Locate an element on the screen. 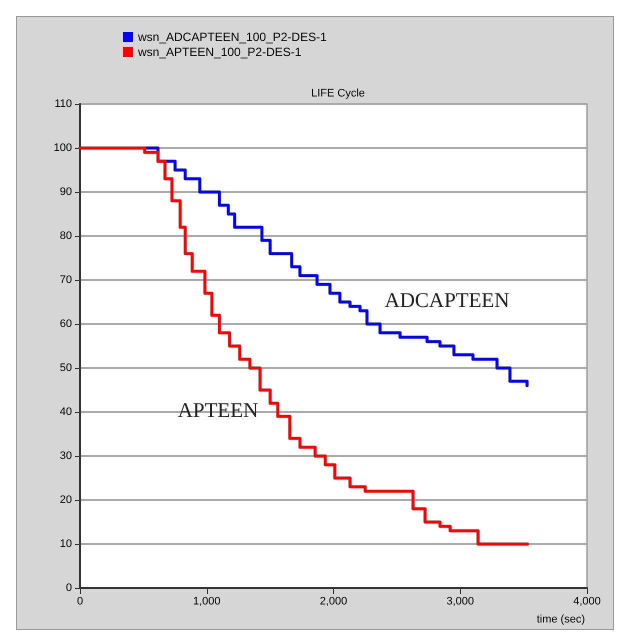  x-tick-label: 4,000 is located at coordinates (587, 602).